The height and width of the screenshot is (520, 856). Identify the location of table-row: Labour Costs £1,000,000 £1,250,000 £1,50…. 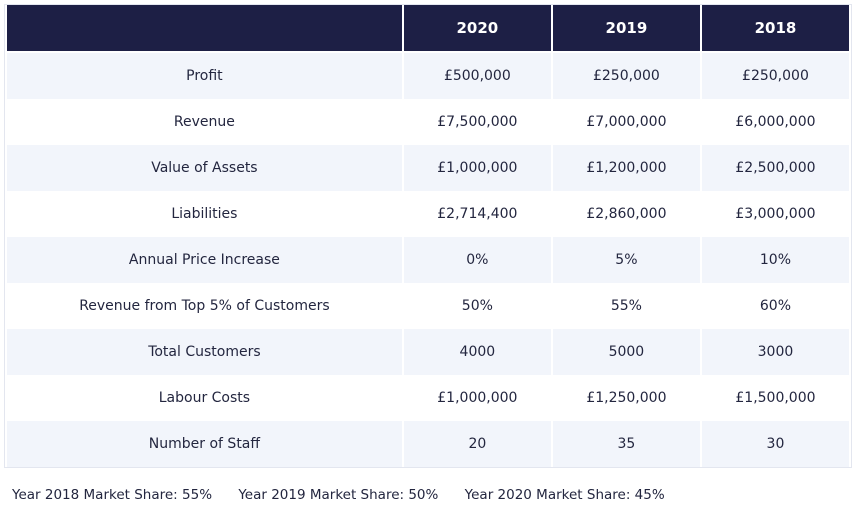
(428, 398).